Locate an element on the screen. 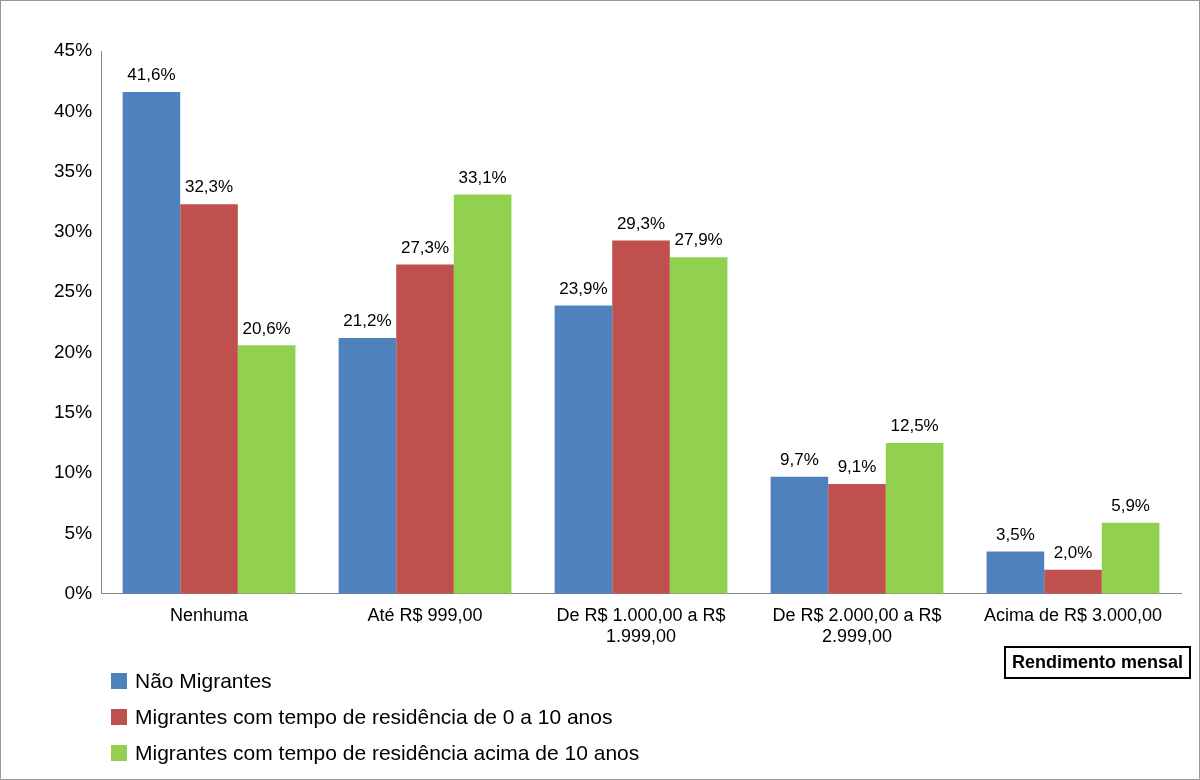  x-tick-label: Nenhuma is located at coordinates (210, 614).